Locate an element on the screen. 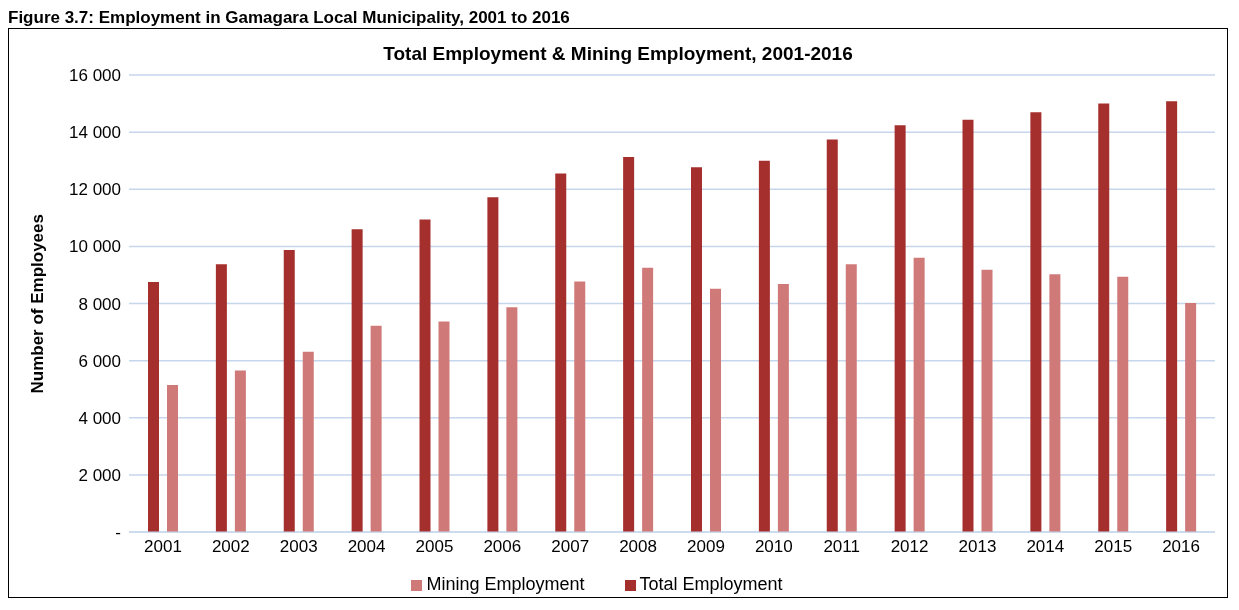 The width and height of the screenshot is (1239, 610). y-tick-label: 2 000 is located at coordinates (99, 475).